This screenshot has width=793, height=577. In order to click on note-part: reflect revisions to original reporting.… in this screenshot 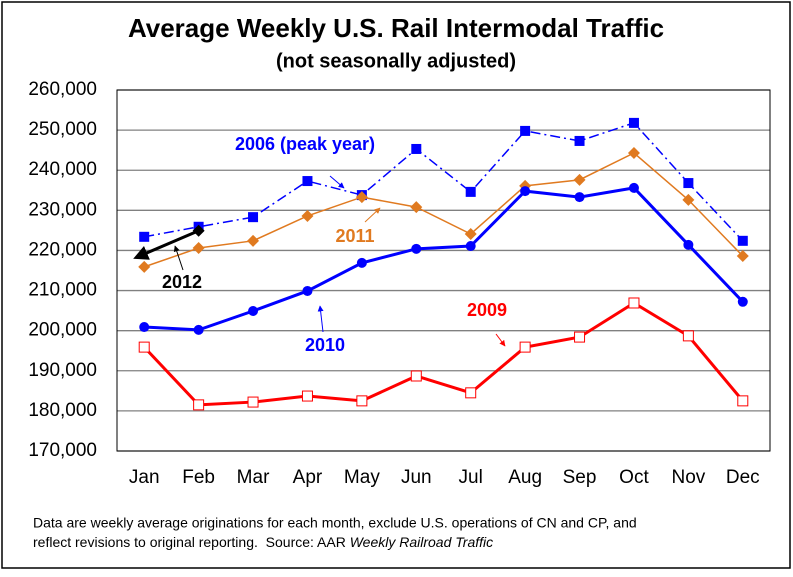, I will do `click(191, 542)`.